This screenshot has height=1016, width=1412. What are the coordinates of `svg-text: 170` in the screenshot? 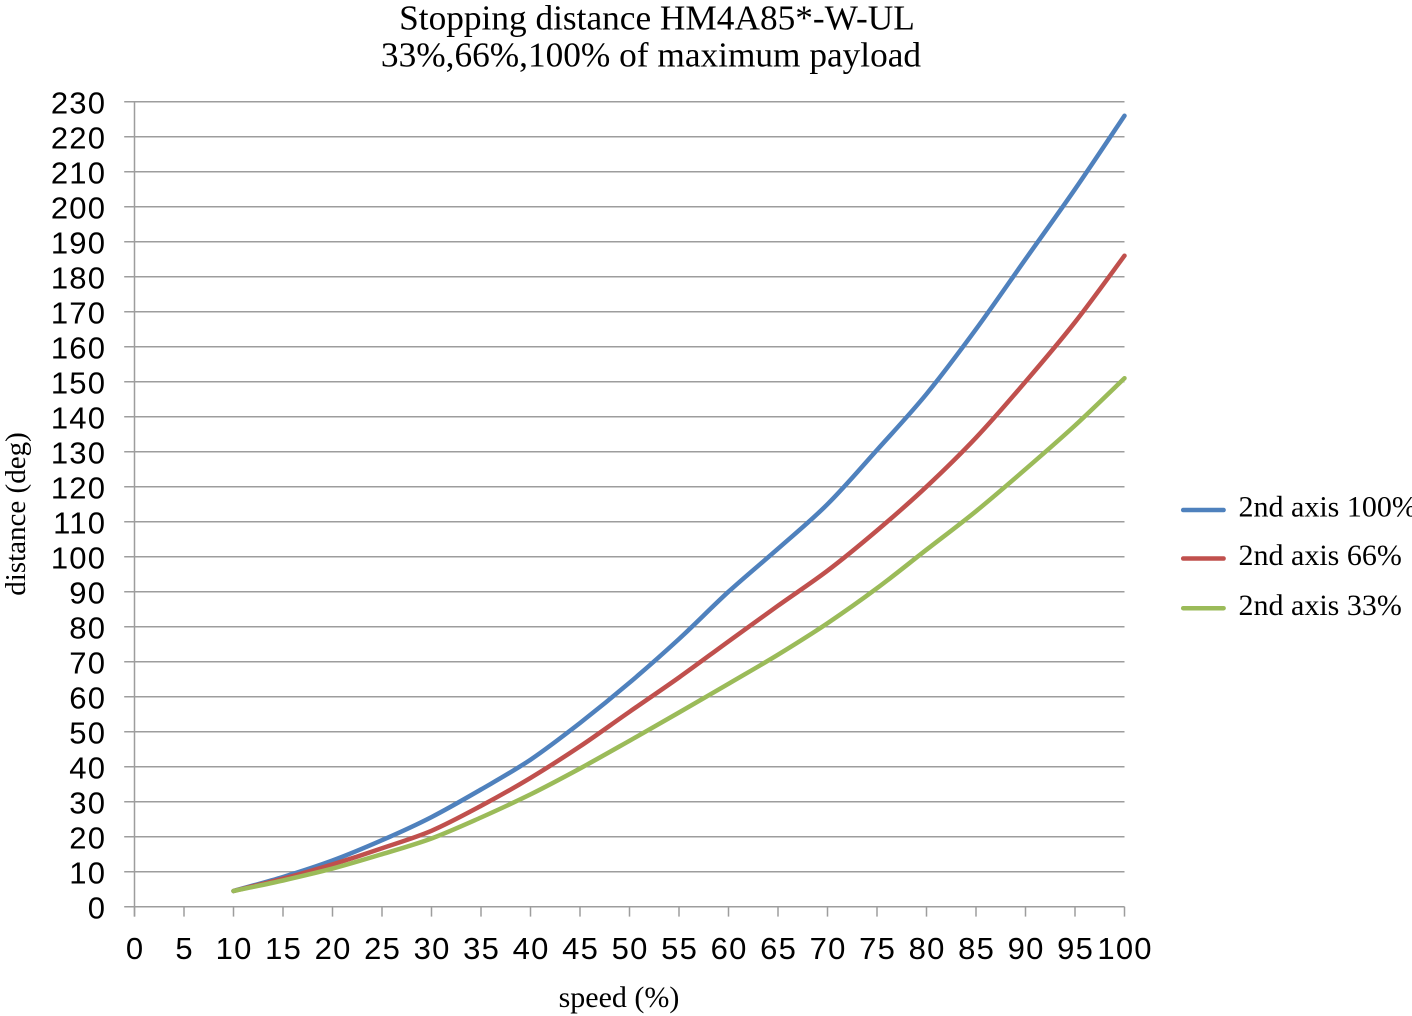 It's located at (78, 313).